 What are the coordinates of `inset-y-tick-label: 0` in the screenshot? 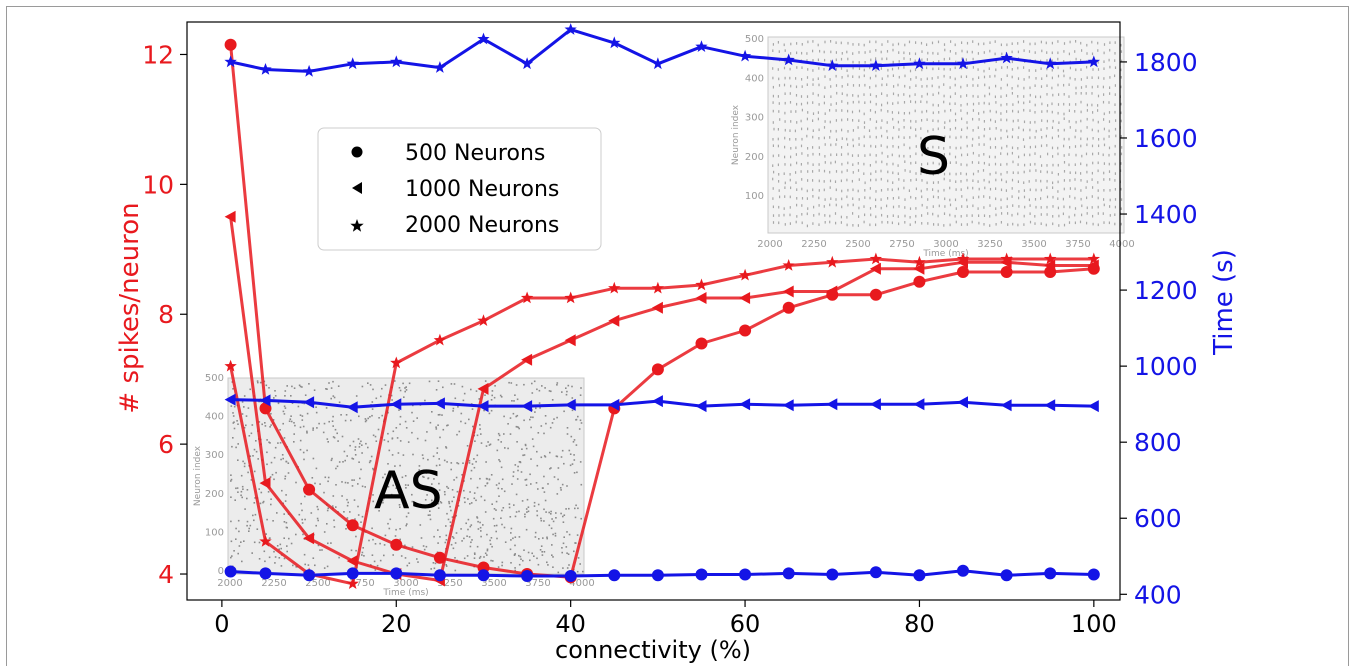 It's located at (221, 571).